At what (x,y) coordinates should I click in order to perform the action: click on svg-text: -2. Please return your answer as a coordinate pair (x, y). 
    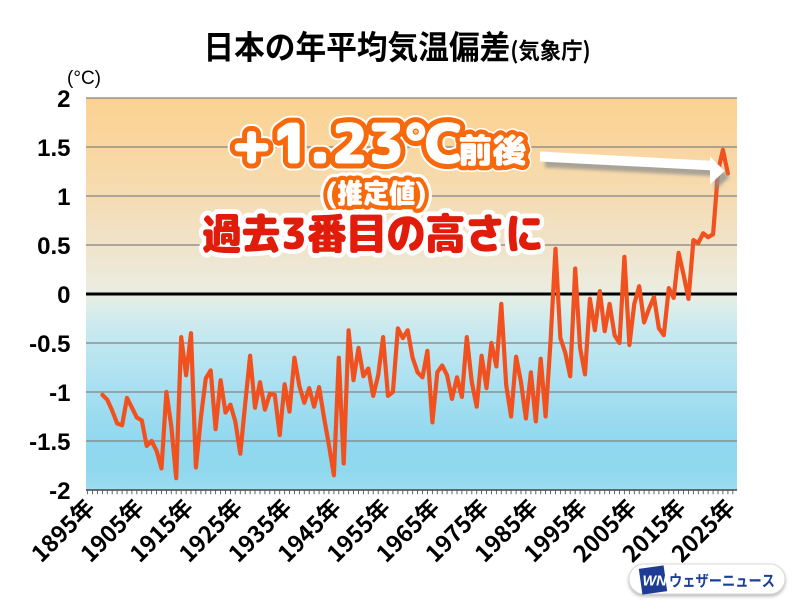
    Looking at the image, I should click on (59, 491).